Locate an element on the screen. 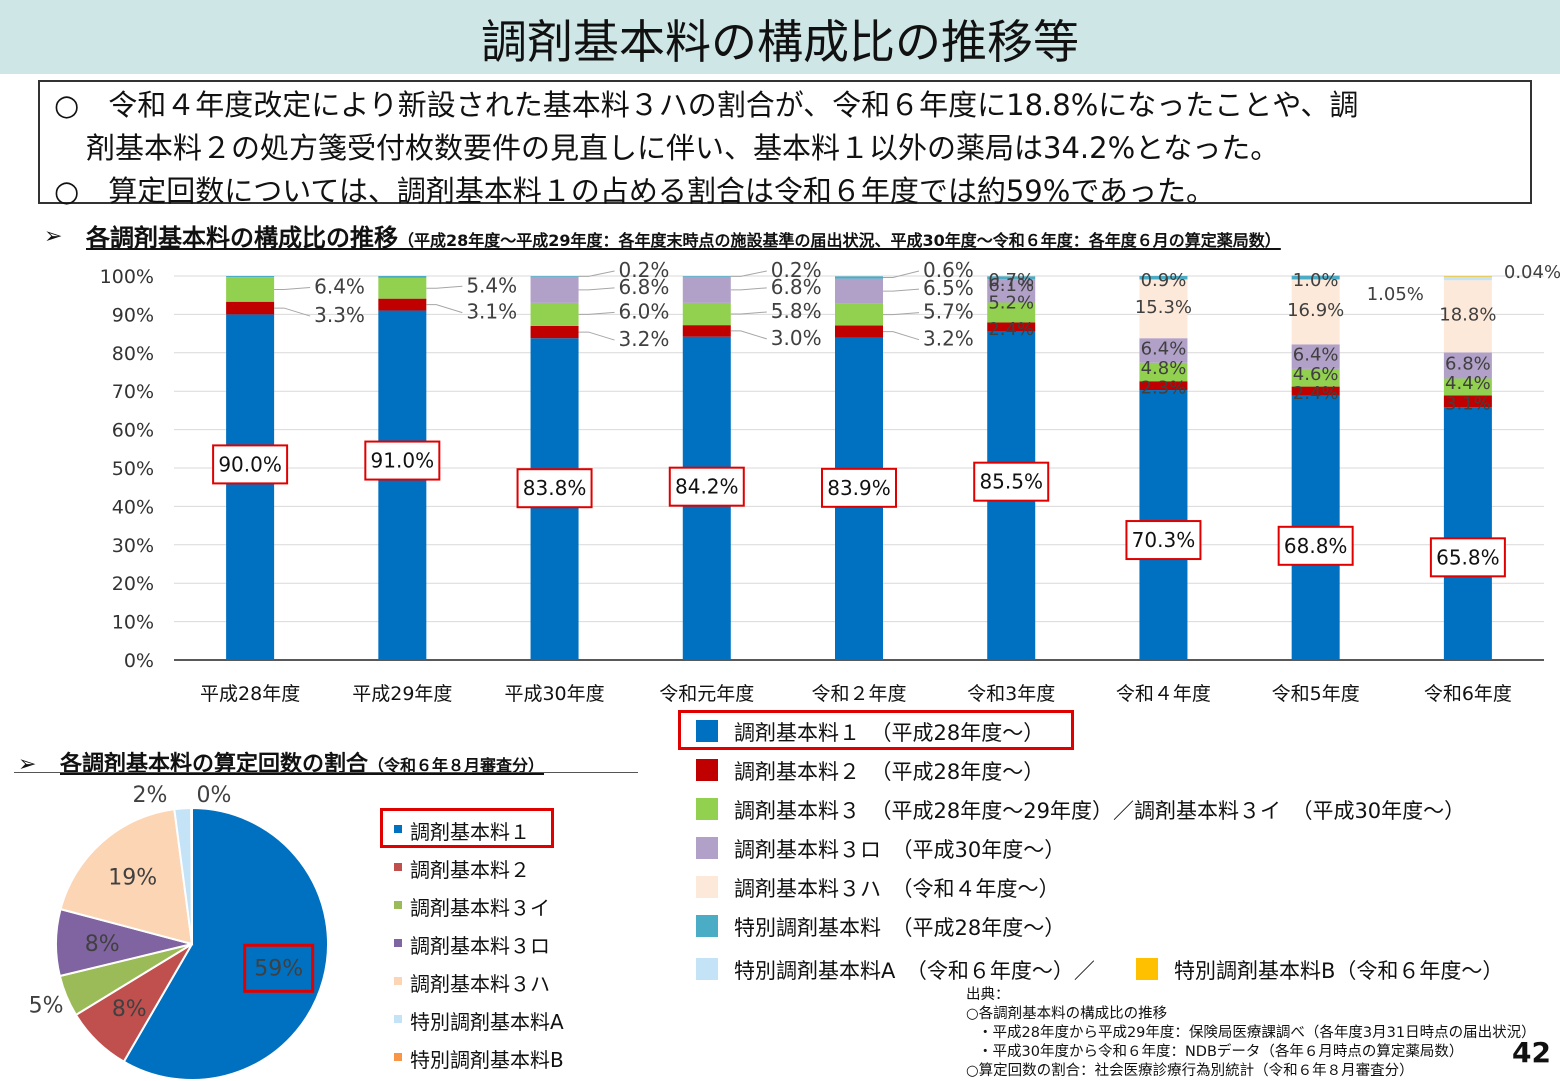 Image resolution: width=1560 pixels, height=1081 pixels. slice-label: 5% is located at coordinates (46, 1006).